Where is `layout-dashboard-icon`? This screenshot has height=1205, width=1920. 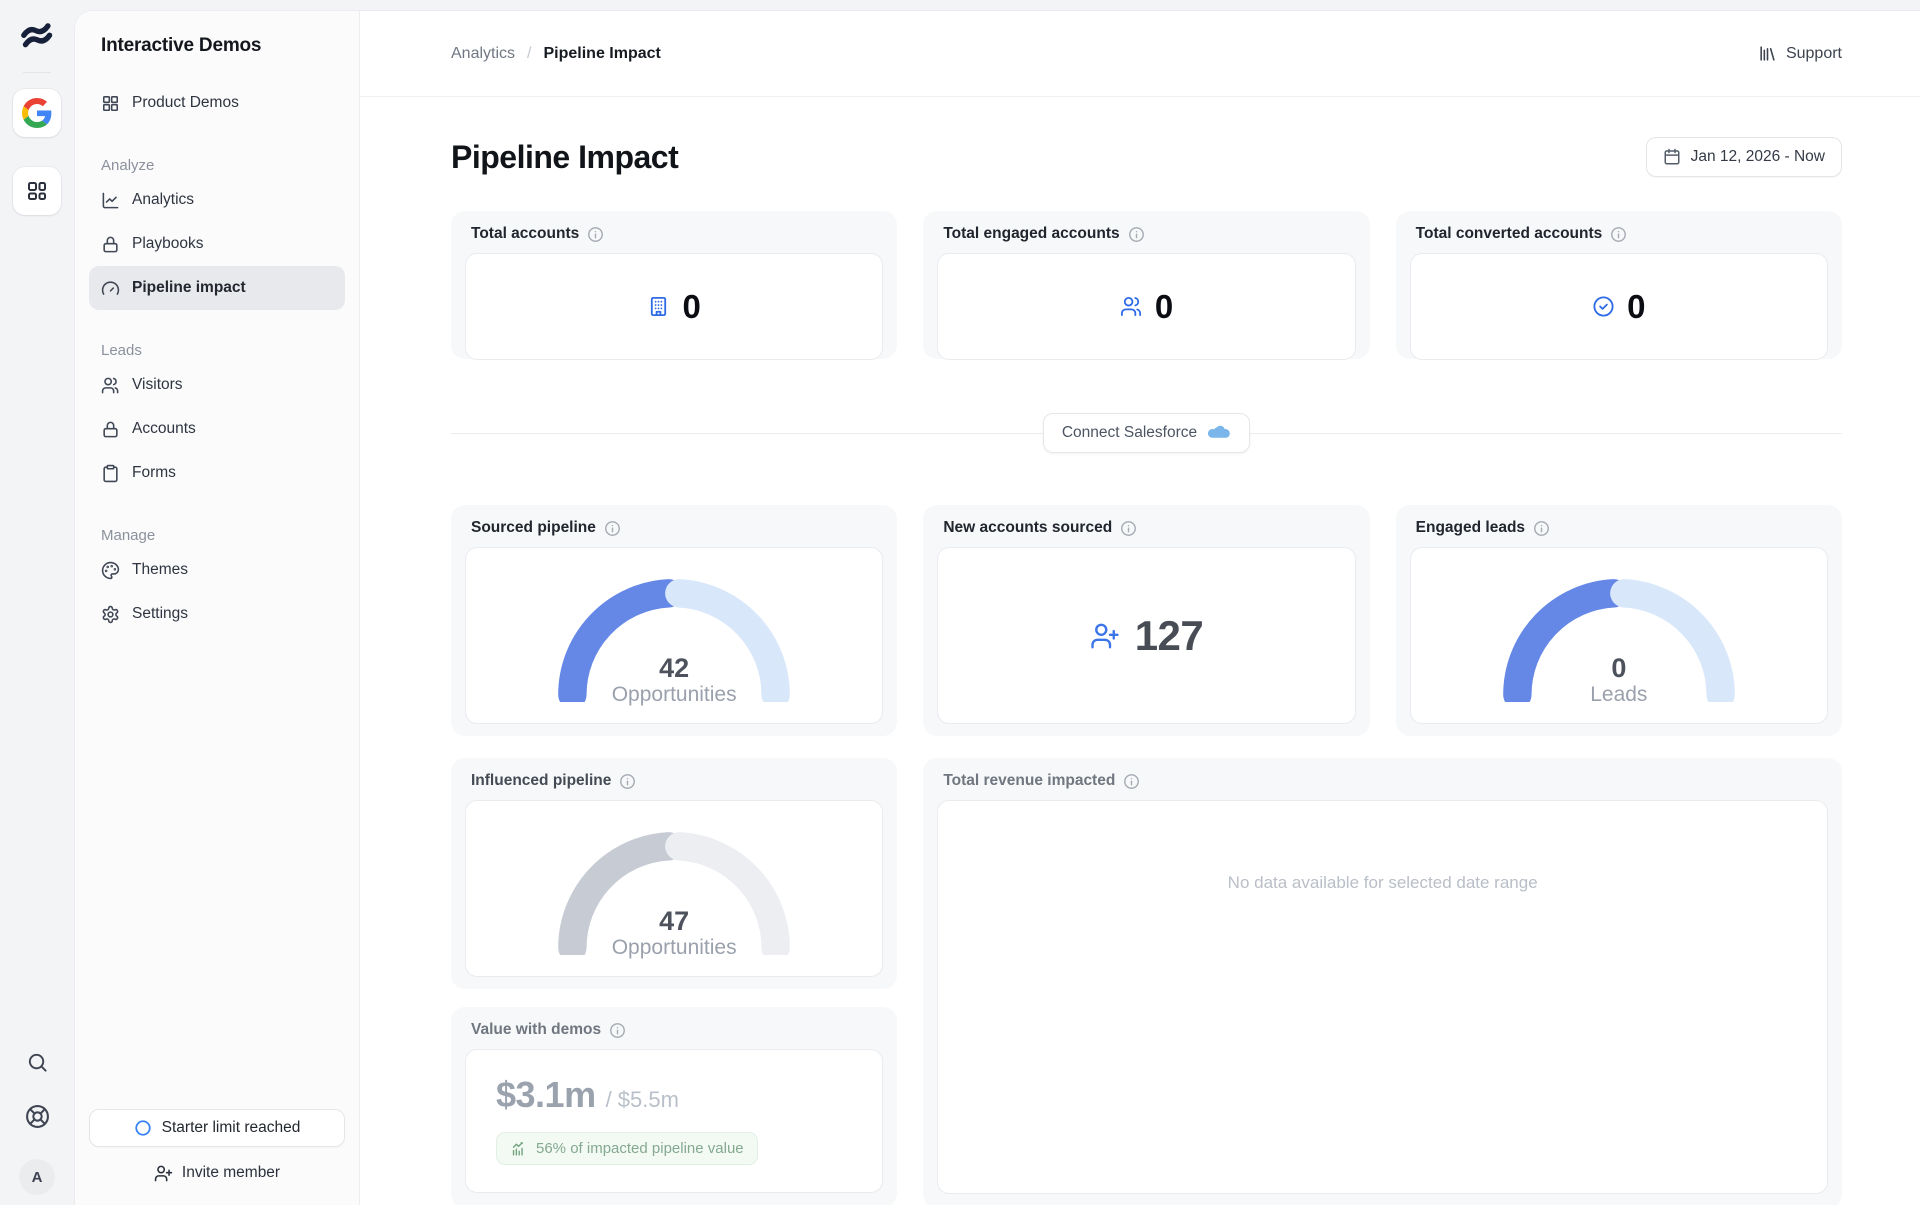 layout-dashboard-icon is located at coordinates (37, 191).